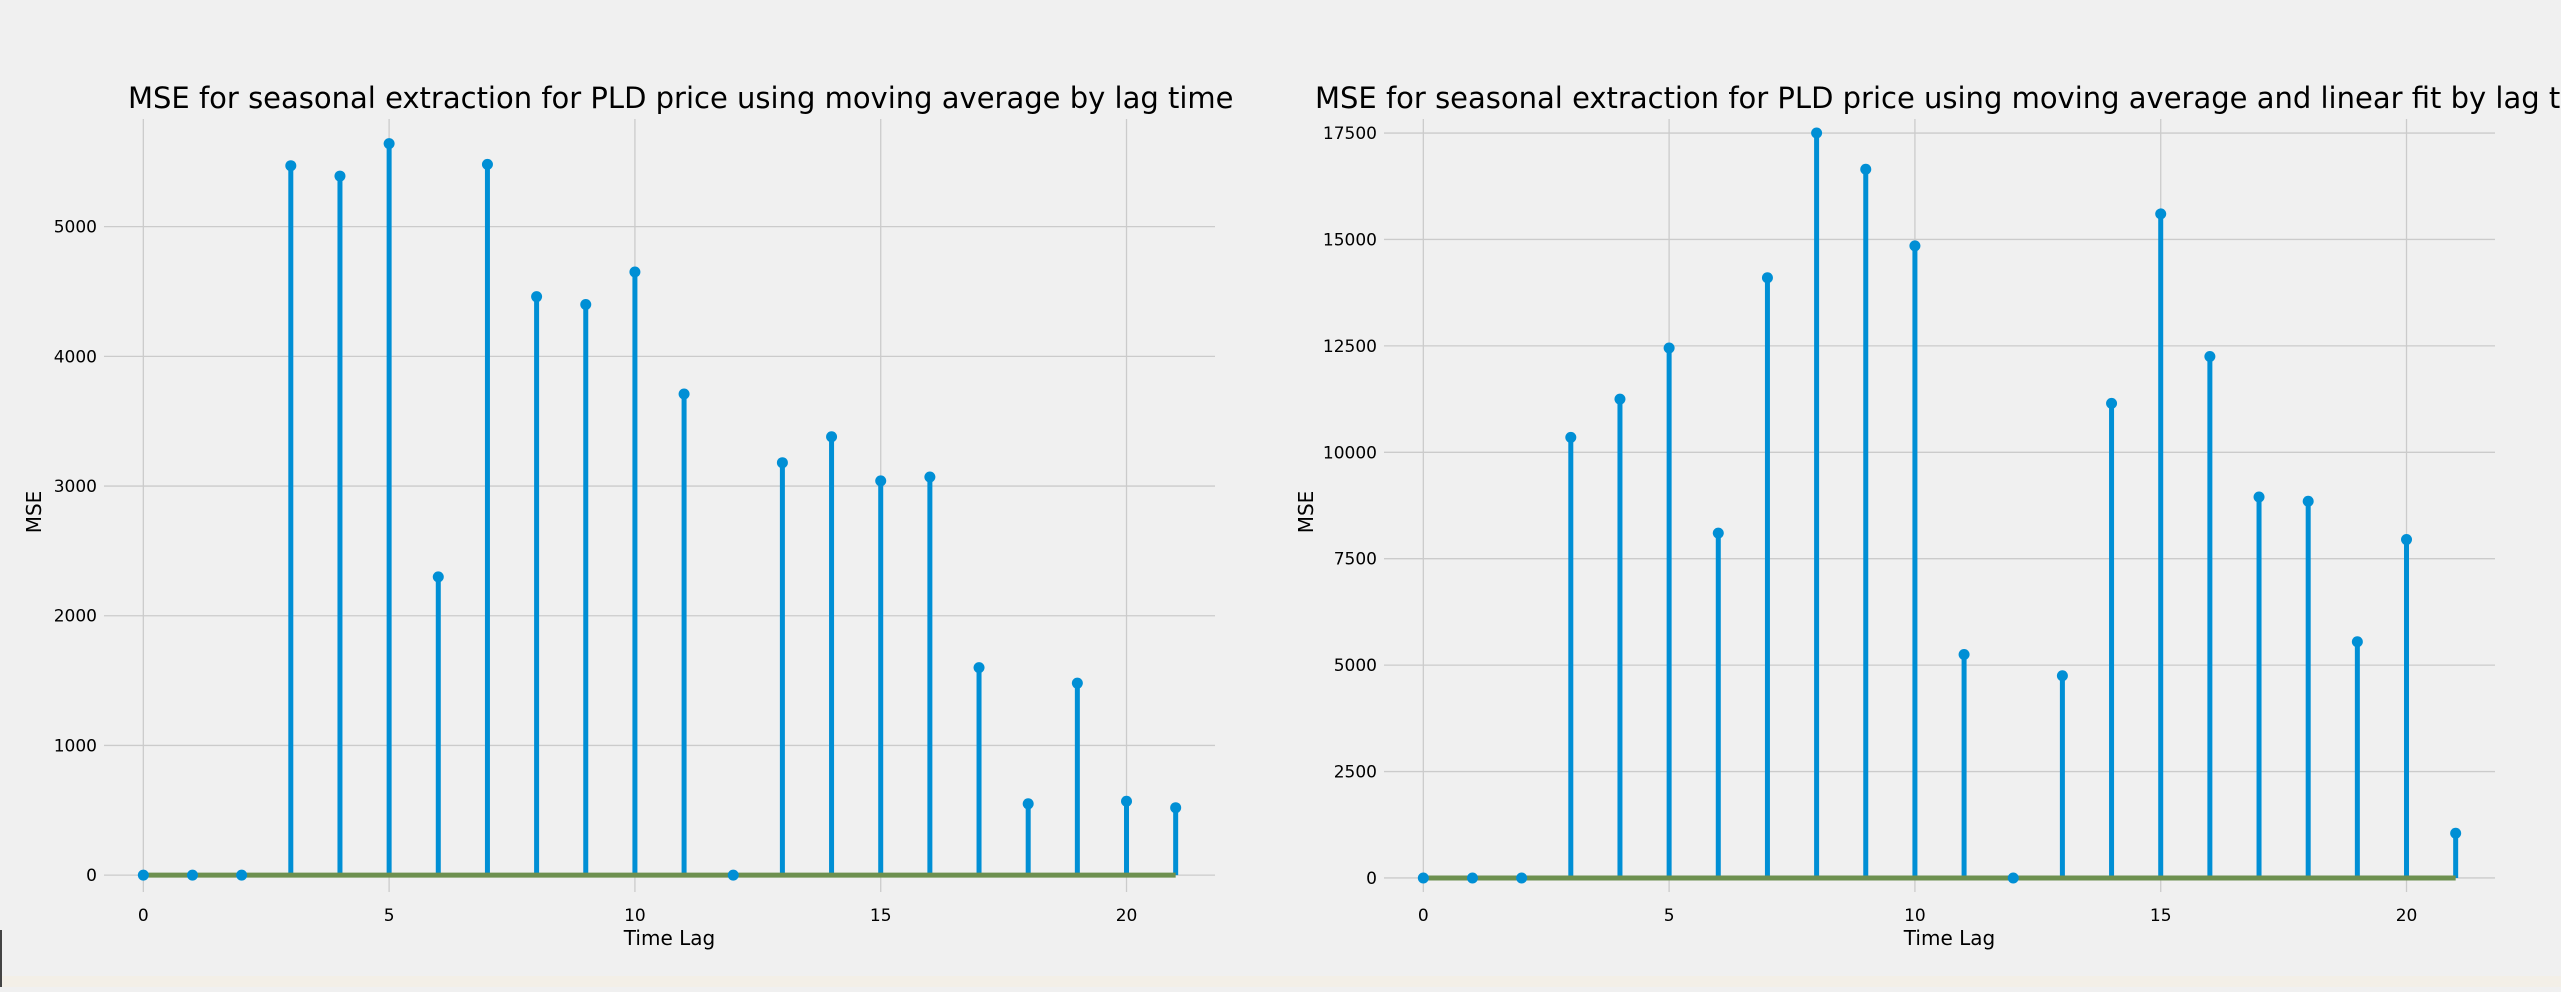 This screenshot has height=992, width=2561. Describe the element at coordinates (75, 617) in the screenshot. I see `chart1-y-tick-label: 2000` at that location.